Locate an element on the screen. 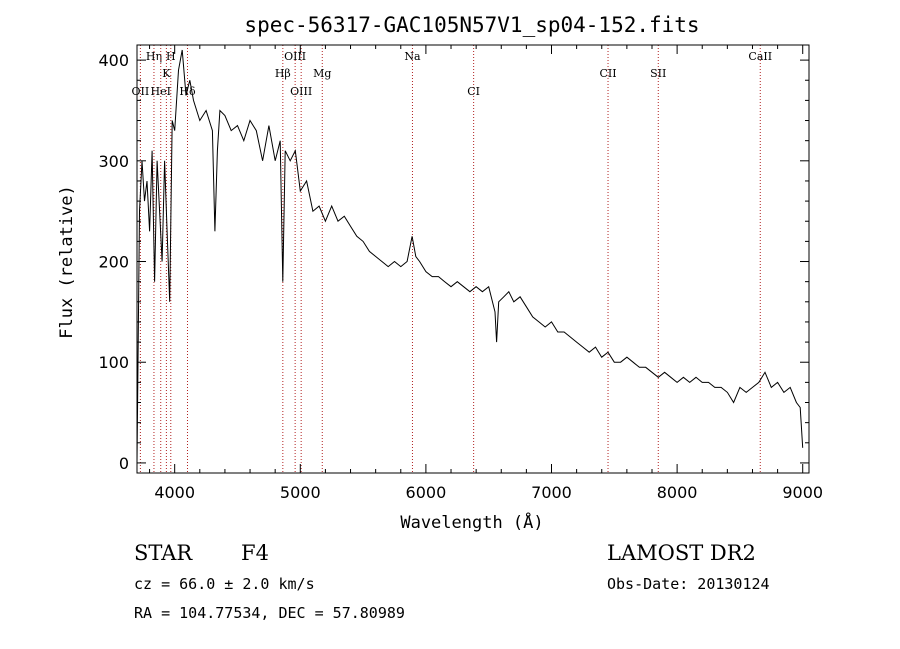 This screenshot has width=900, height=649. object-class: STAR is located at coordinates (163, 553).